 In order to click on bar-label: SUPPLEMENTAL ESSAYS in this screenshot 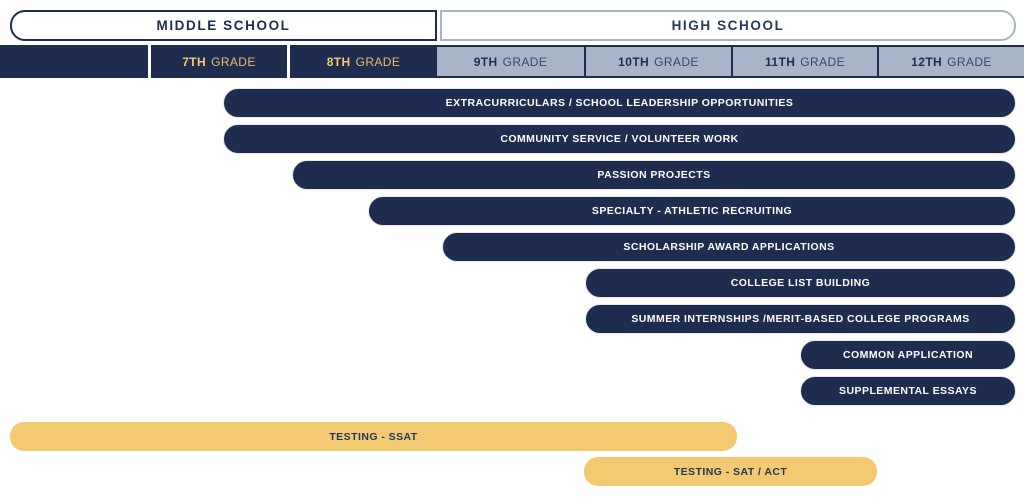, I will do `click(908, 391)`.